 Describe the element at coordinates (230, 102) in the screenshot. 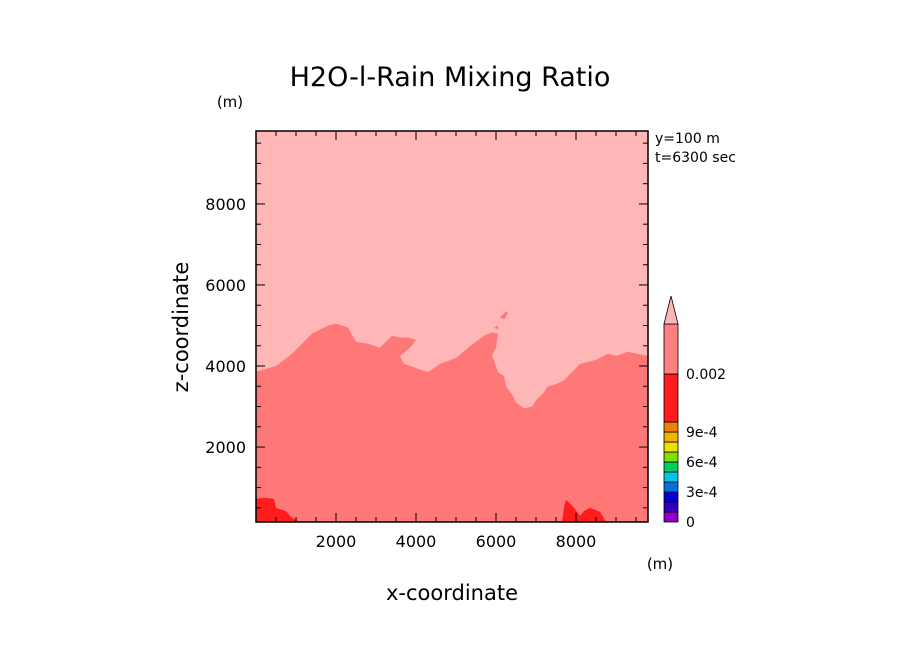

I see `y-unit-label: (m)` at that location.